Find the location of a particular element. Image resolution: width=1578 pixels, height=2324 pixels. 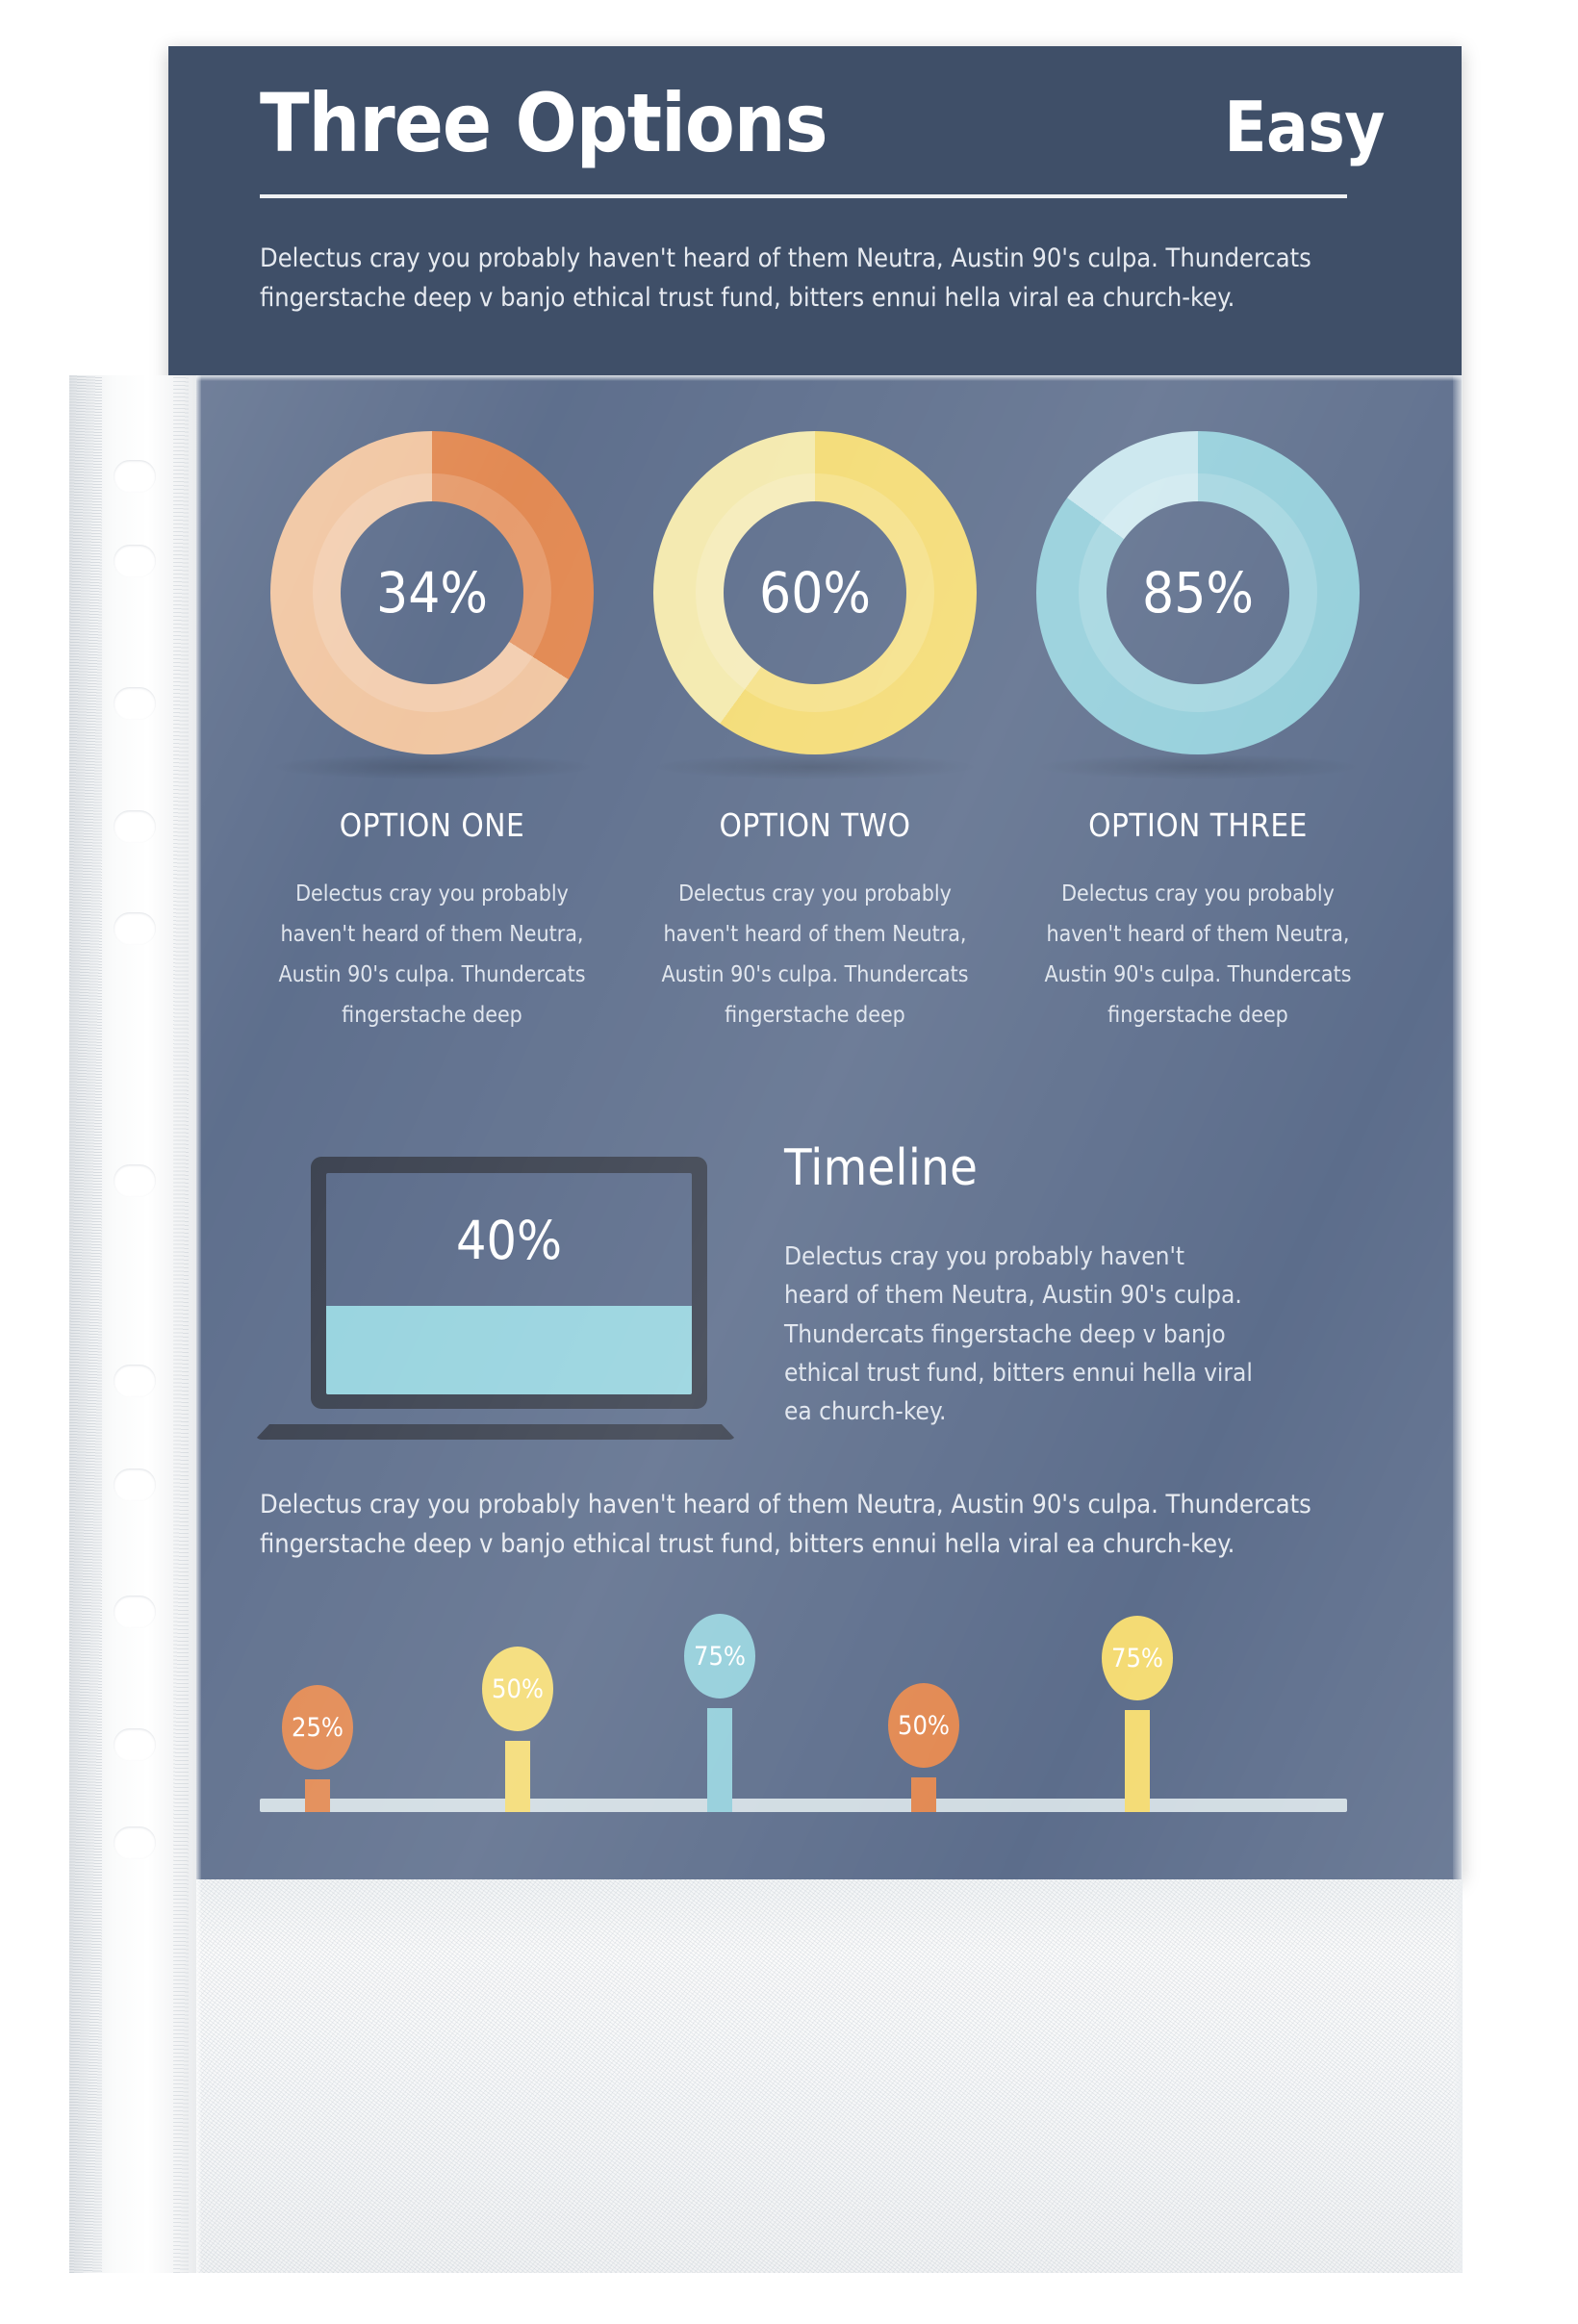

donut-chart-option-one: 34% is located at coordinates (432, 605).